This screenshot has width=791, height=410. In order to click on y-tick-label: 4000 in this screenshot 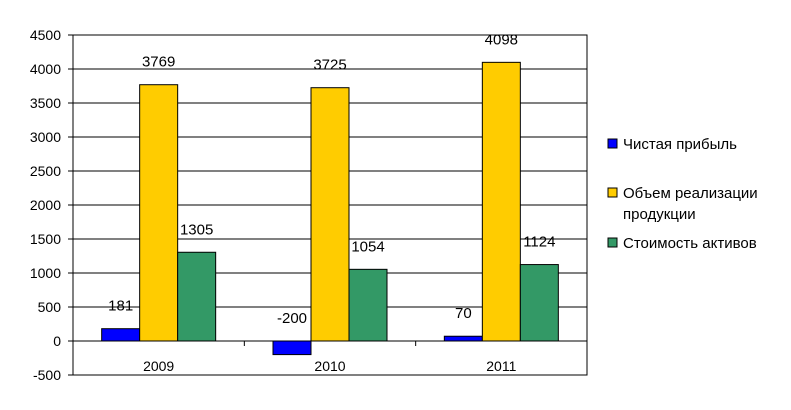, I will do `click(45, 69)`.